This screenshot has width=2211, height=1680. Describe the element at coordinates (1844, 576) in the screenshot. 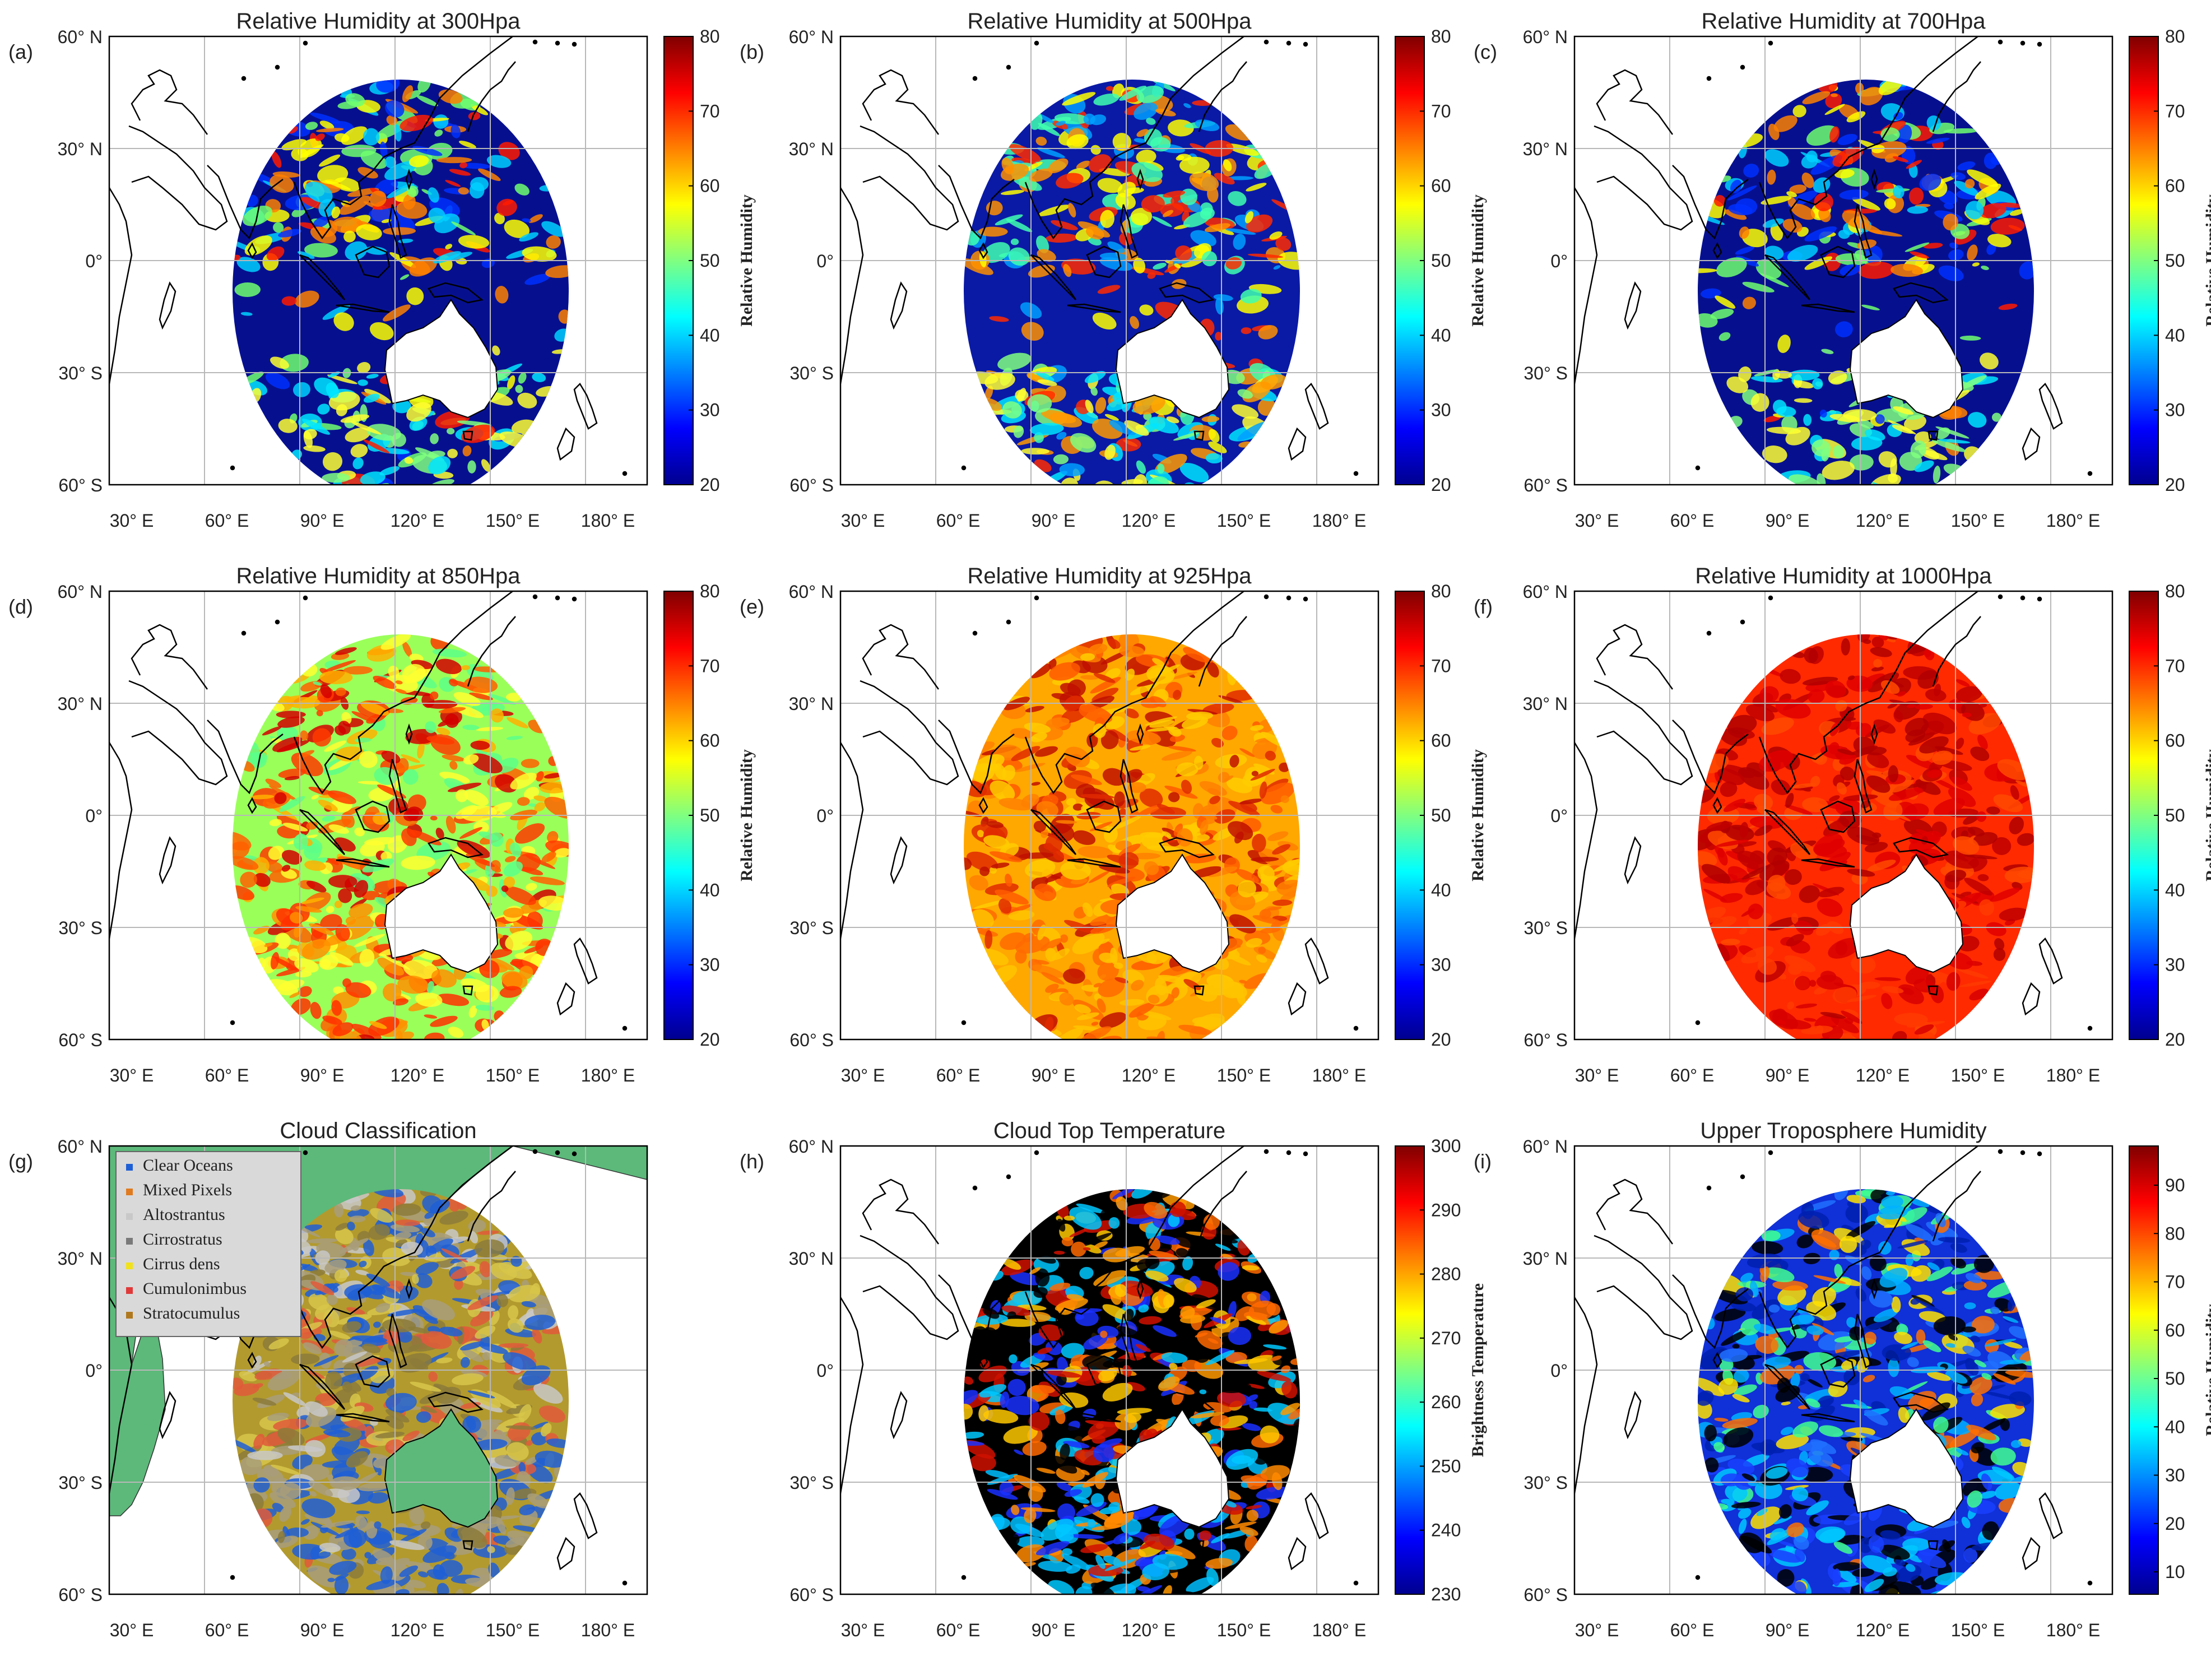

I see `panel-title: Relative Humidity at 1000Hpa` at that location.